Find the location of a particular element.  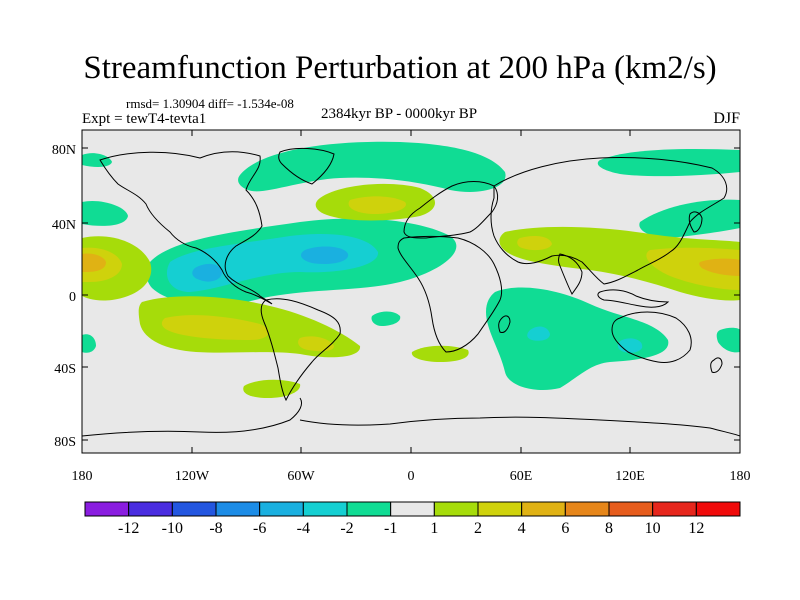

coast-india is located at coordinates (570, 274).